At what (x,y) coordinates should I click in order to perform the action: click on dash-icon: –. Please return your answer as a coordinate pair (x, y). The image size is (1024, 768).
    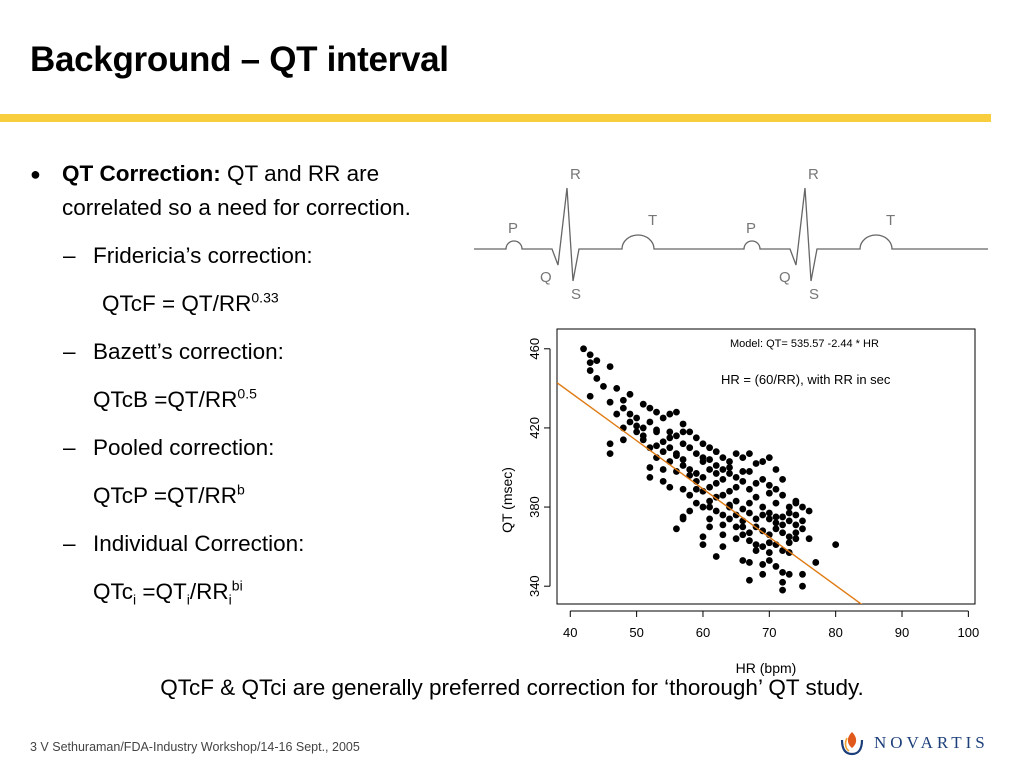
    Looking at the image, I should click on (69, 351).